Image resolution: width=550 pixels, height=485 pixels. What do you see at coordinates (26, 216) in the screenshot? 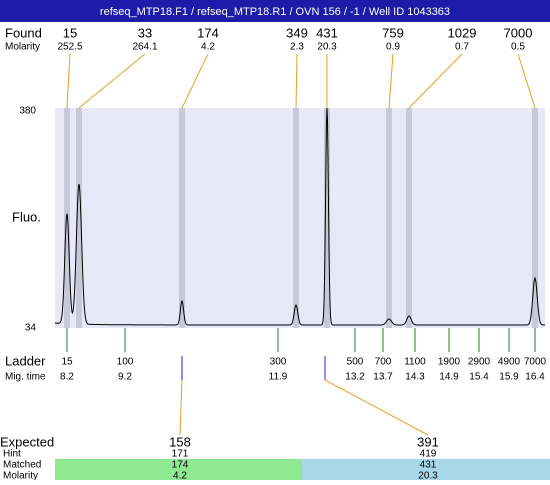
I see `y-axis-label: Fluo.` at bounding box center [26, 216].